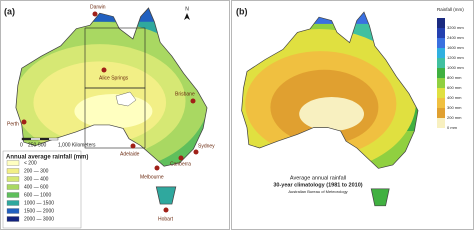  I want to click on caption-line: Australian Bureau of Meteorology, so click(317, 191).